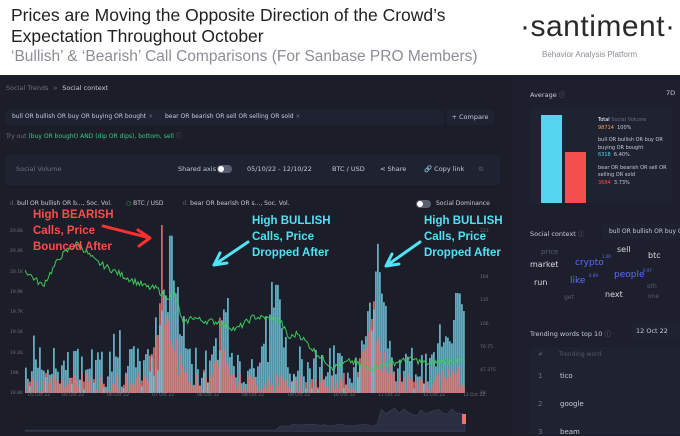 This screenshot has height=436, width=680. I want to click on trending-rank: 1, so click(540, 376).